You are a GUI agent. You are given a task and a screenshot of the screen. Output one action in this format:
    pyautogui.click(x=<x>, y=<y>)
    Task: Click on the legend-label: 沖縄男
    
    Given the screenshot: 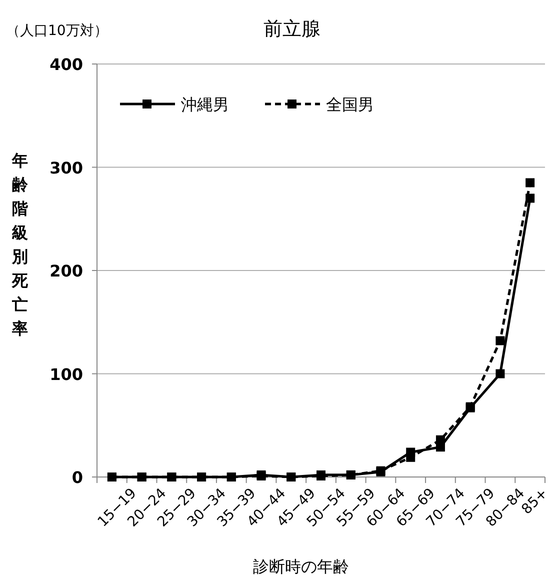 What is the action you would take?
    pyautogui.click(x=205, y=104)
    